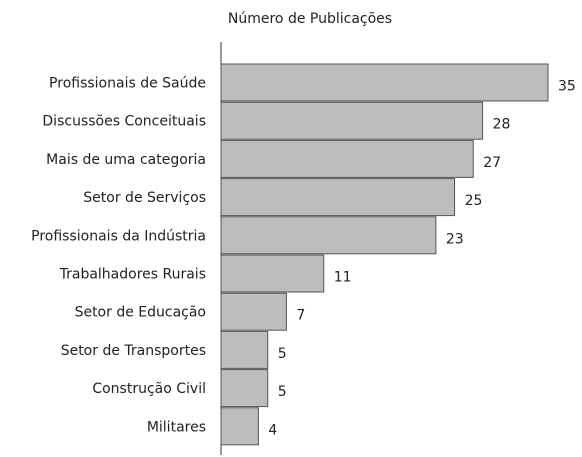 The height and width of the screenshot is (457, 582). I want to click on y-tick-label: Setor de Transportes, so click(133, 351).